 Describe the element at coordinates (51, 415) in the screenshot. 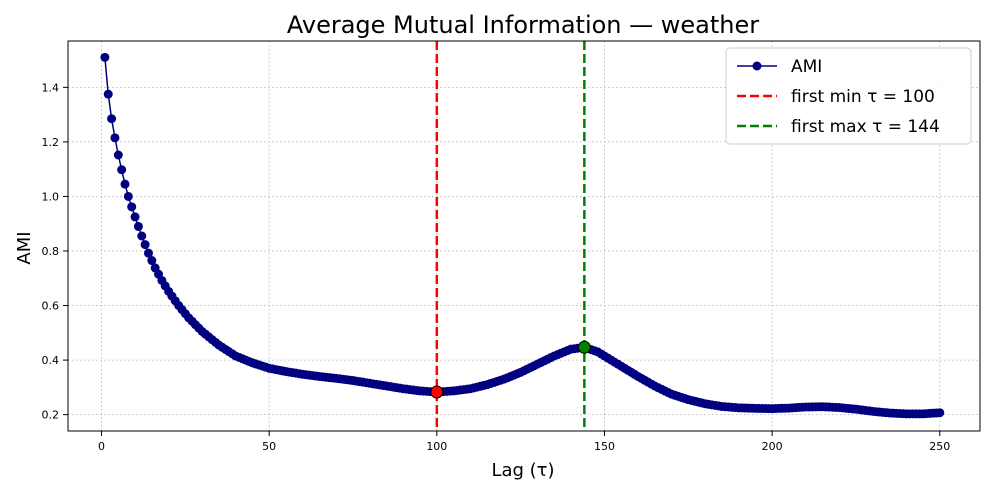

I see `y-tick-label: 0.2` at that location.